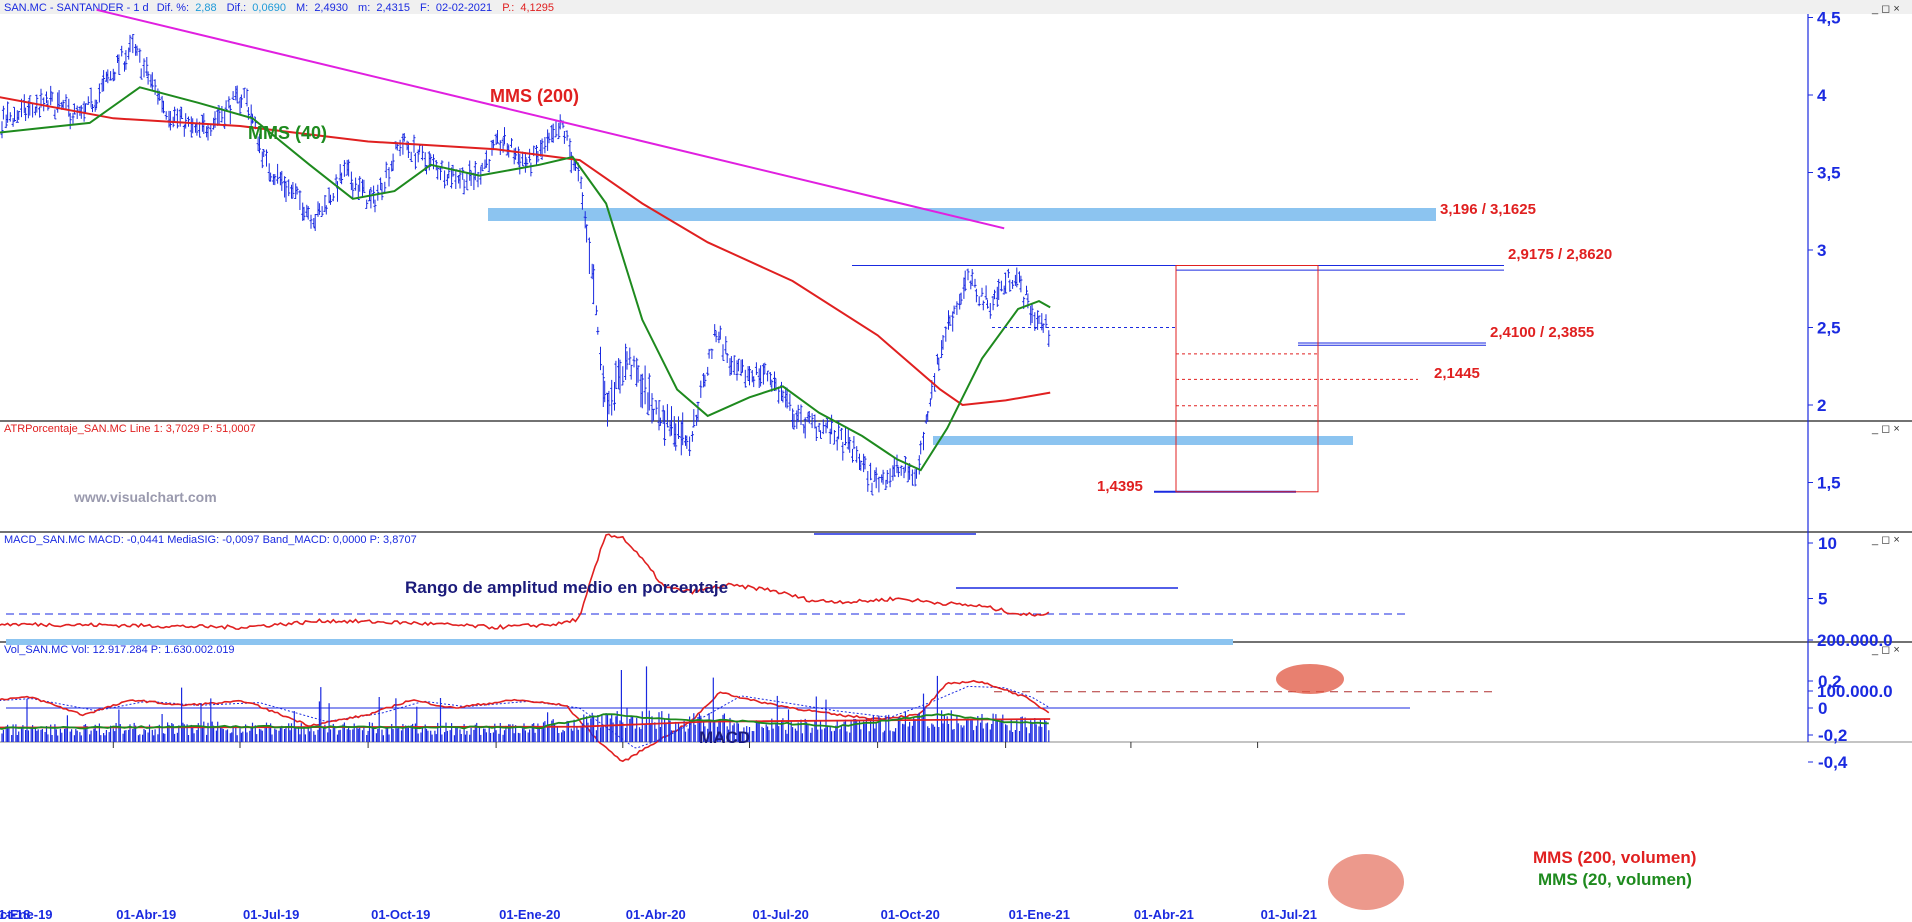  Describe the element at coordinates (1829, 483) in the screenshot. I see `price-y-tick-label: 1,5` at that location.